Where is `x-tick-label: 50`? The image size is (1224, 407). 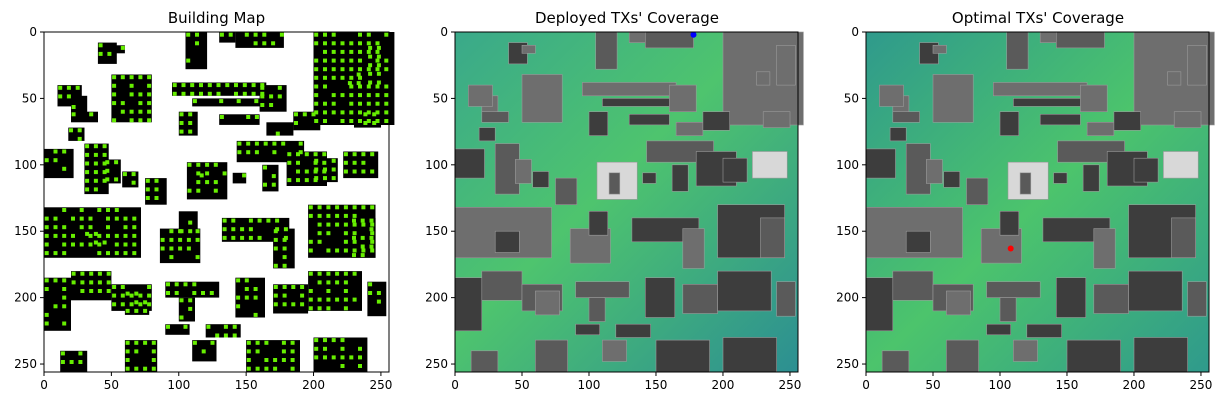
x-tick-label: 50 is located at coordinates (521, 385).